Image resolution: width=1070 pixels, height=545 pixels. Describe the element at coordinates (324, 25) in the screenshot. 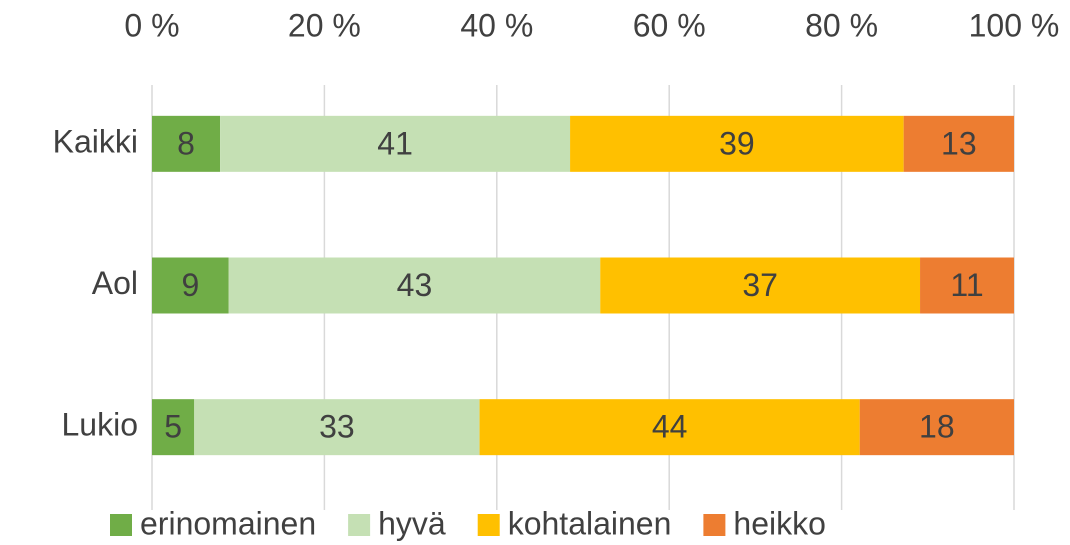

I see `x-tick-label: 20 %` at that location.